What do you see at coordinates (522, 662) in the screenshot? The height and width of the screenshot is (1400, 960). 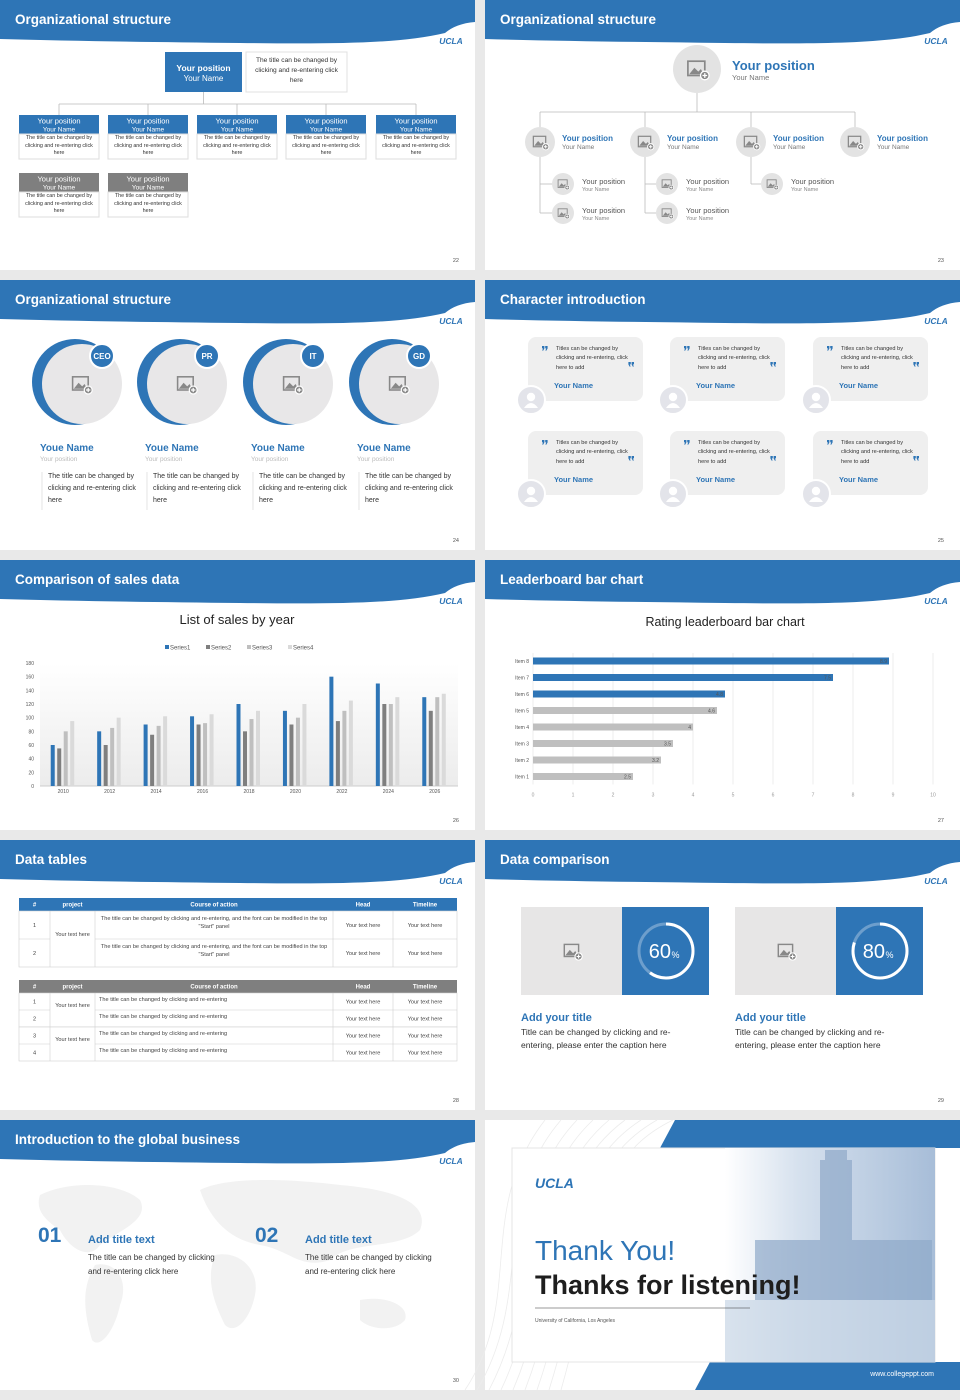 I see `y-tick-label: Item 8` at bounding box center [522, 662].